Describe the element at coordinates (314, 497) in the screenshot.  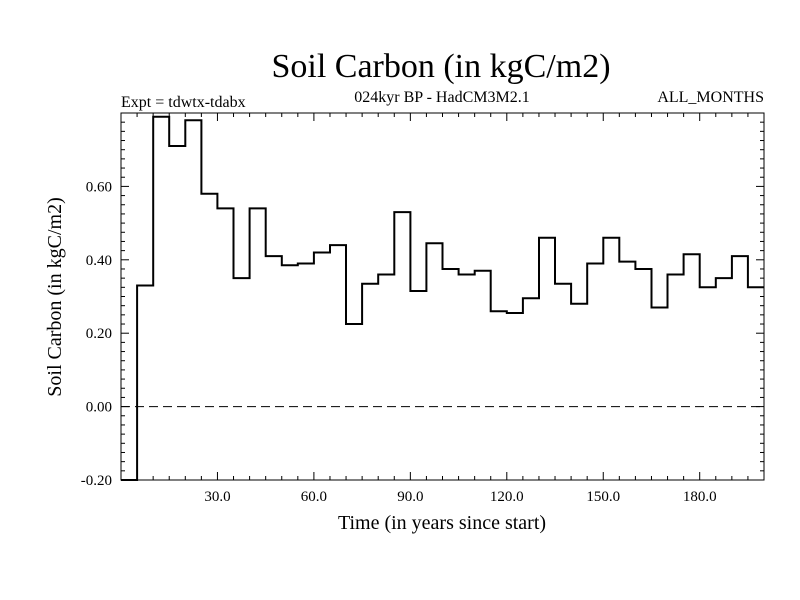
I see `x-tick-label: 60.0` at that location.